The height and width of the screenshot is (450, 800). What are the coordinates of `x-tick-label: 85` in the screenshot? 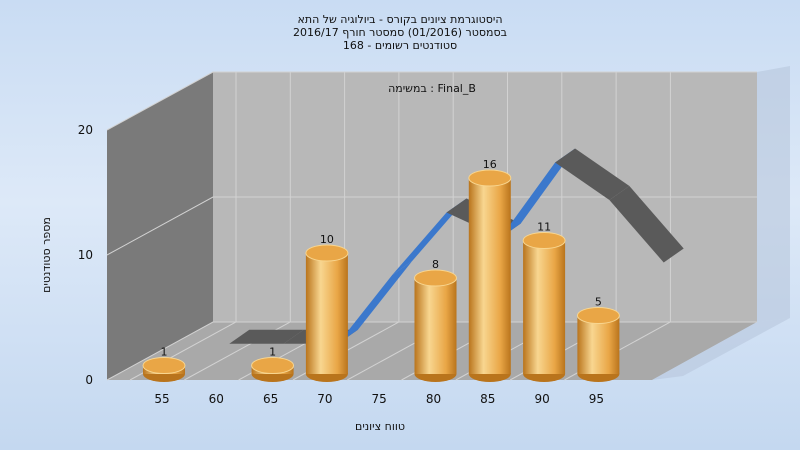 It's located at (487, 399).